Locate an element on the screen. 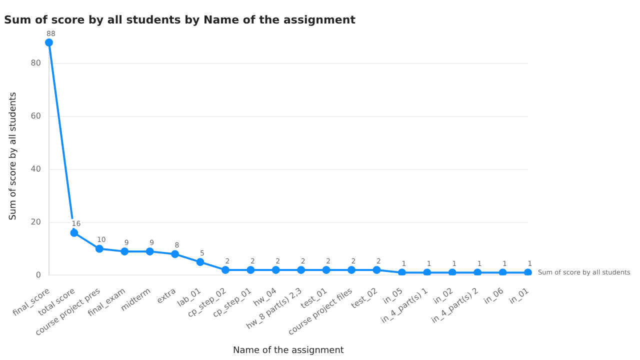 This screenshot has width=640, height=360. chart-title: Sum of score by all students by Name of the assignment is located at coordinates (180, 19).